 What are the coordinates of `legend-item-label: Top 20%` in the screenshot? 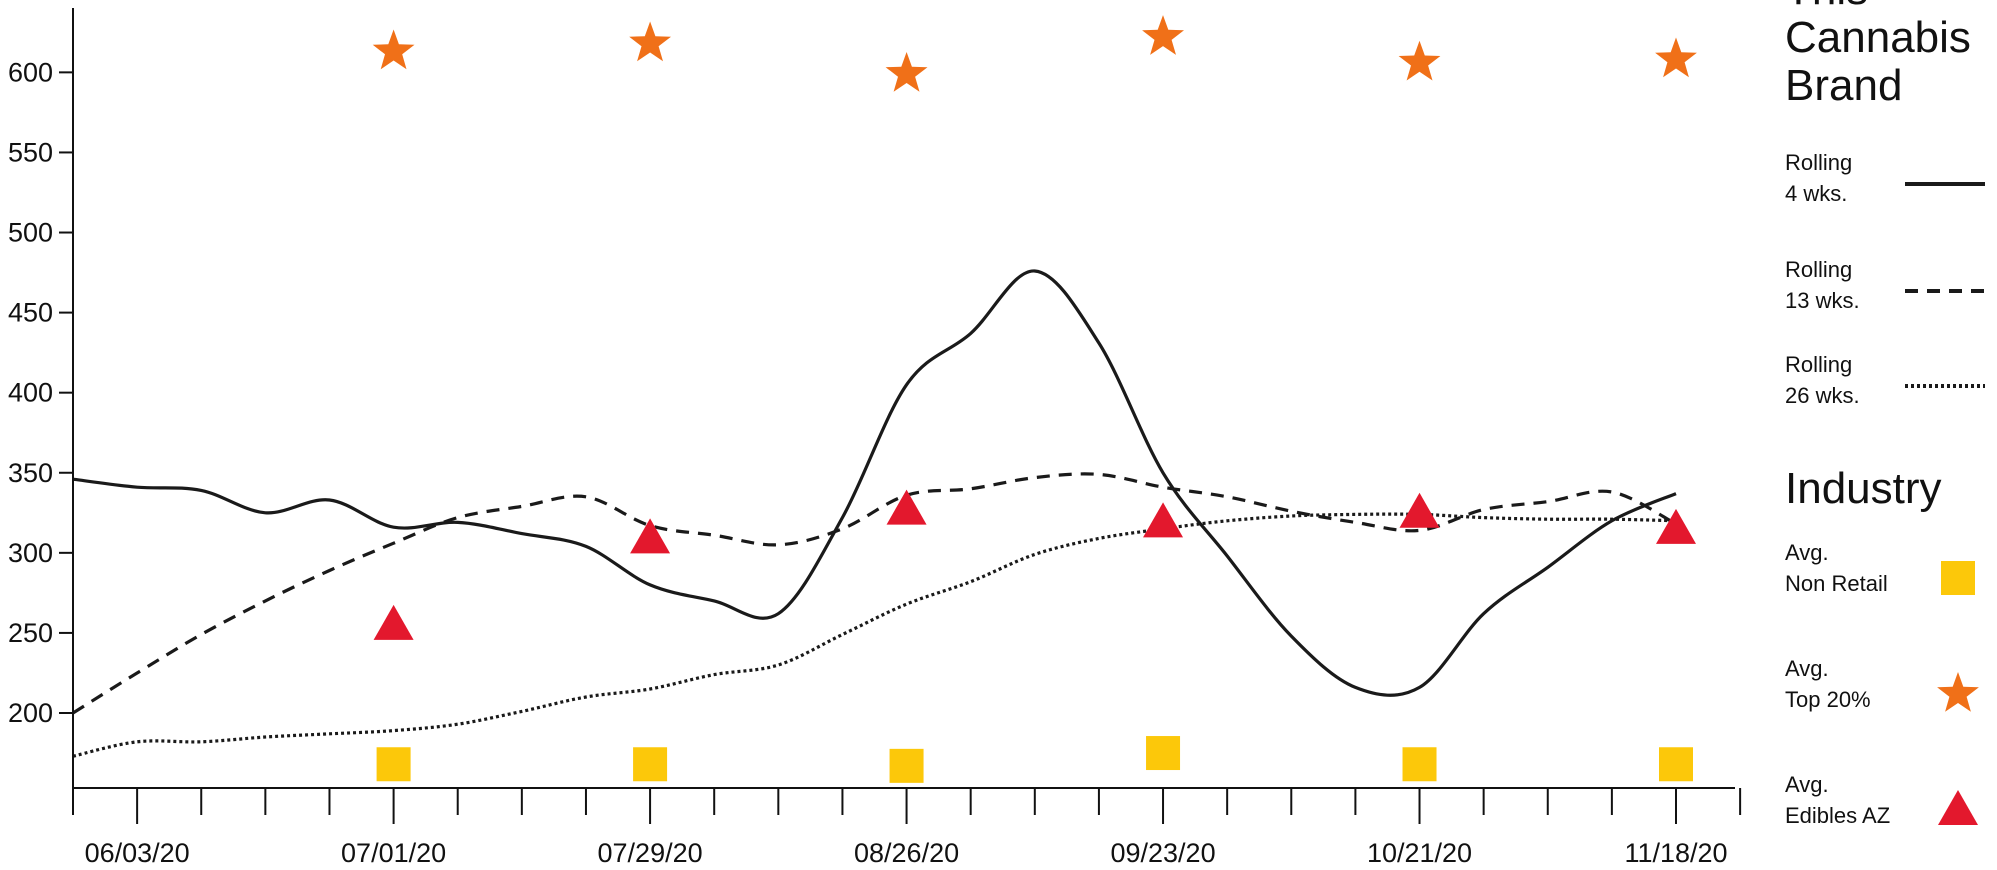 It's located at (1828, 699).